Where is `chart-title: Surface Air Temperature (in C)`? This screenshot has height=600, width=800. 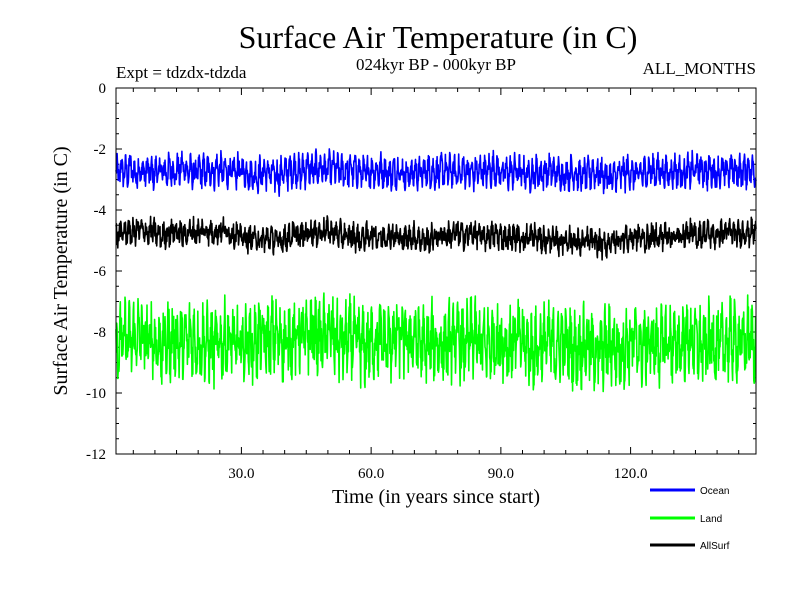 chart-title: Surface Air Temperature (in C) is located at coordinates (438, 37).